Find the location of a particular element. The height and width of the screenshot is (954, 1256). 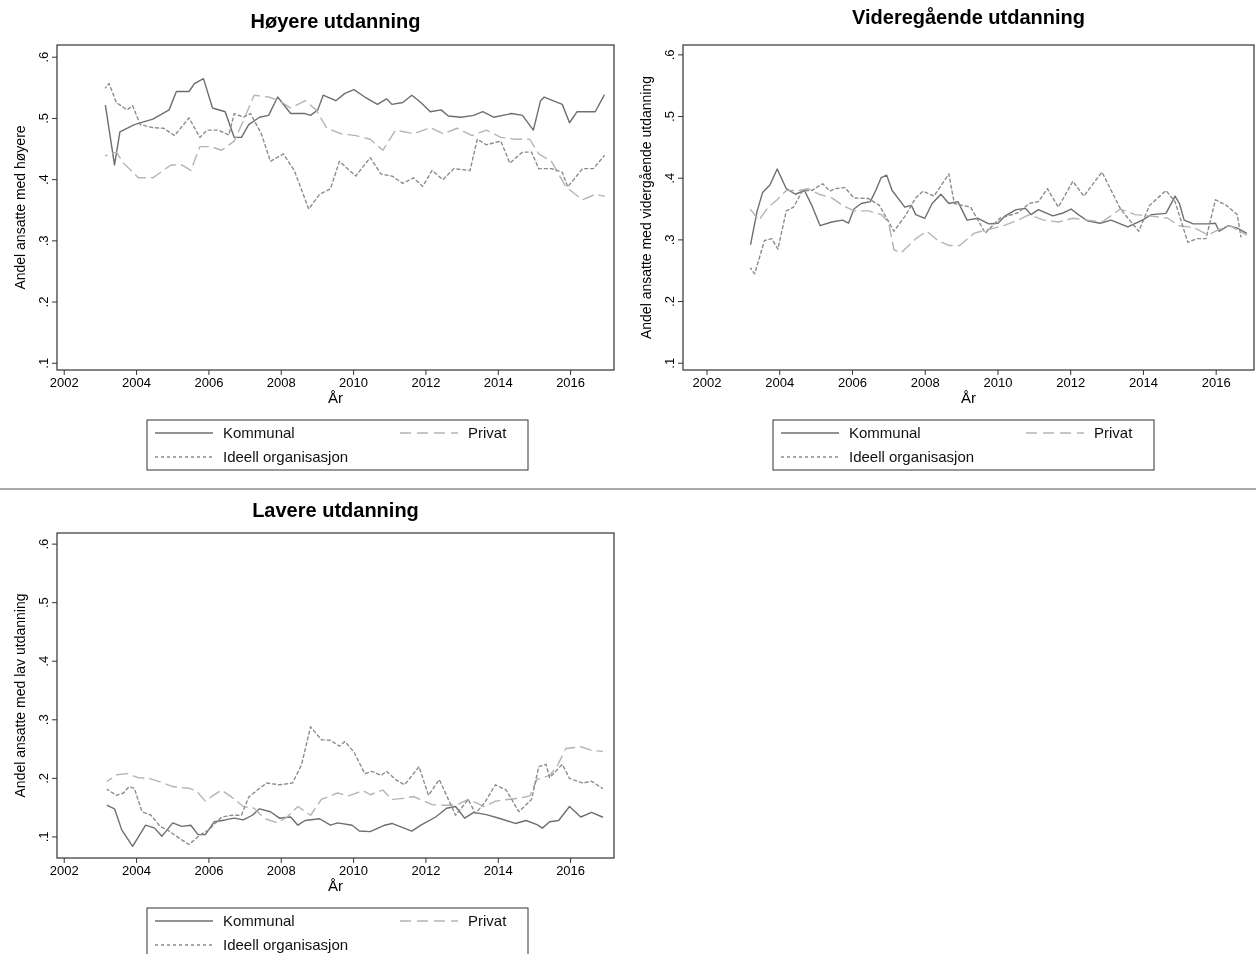

chart-title: Videregående utdanning is located at coordinates (968, 17).